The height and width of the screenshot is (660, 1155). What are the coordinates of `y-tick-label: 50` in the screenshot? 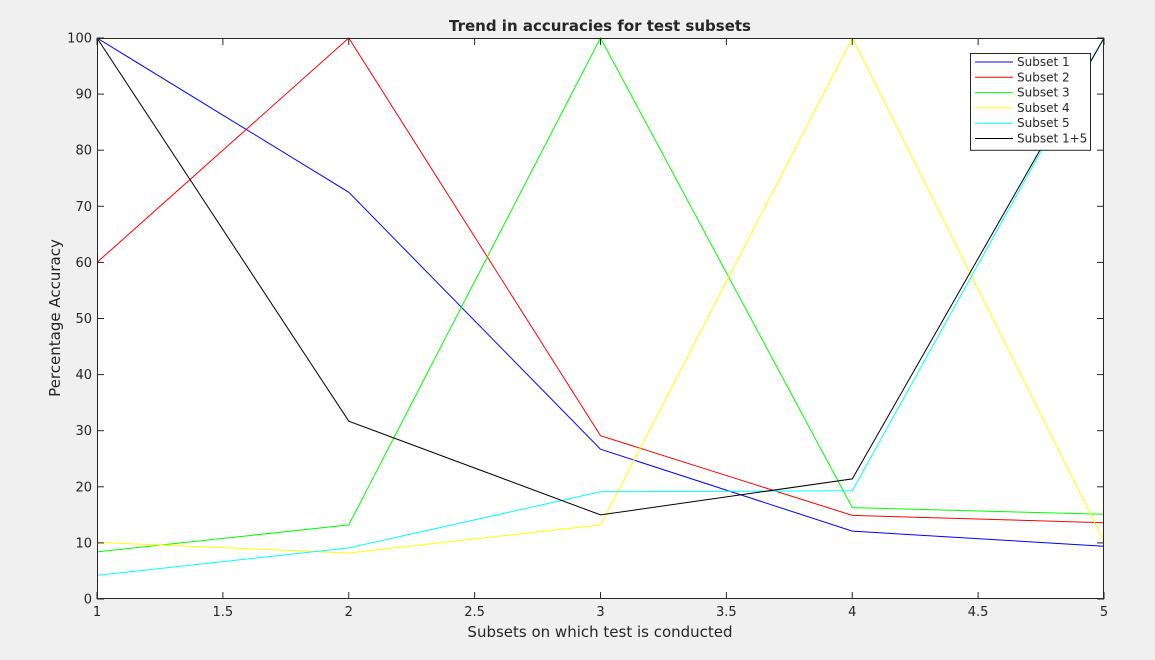 It's located at (83, 319).